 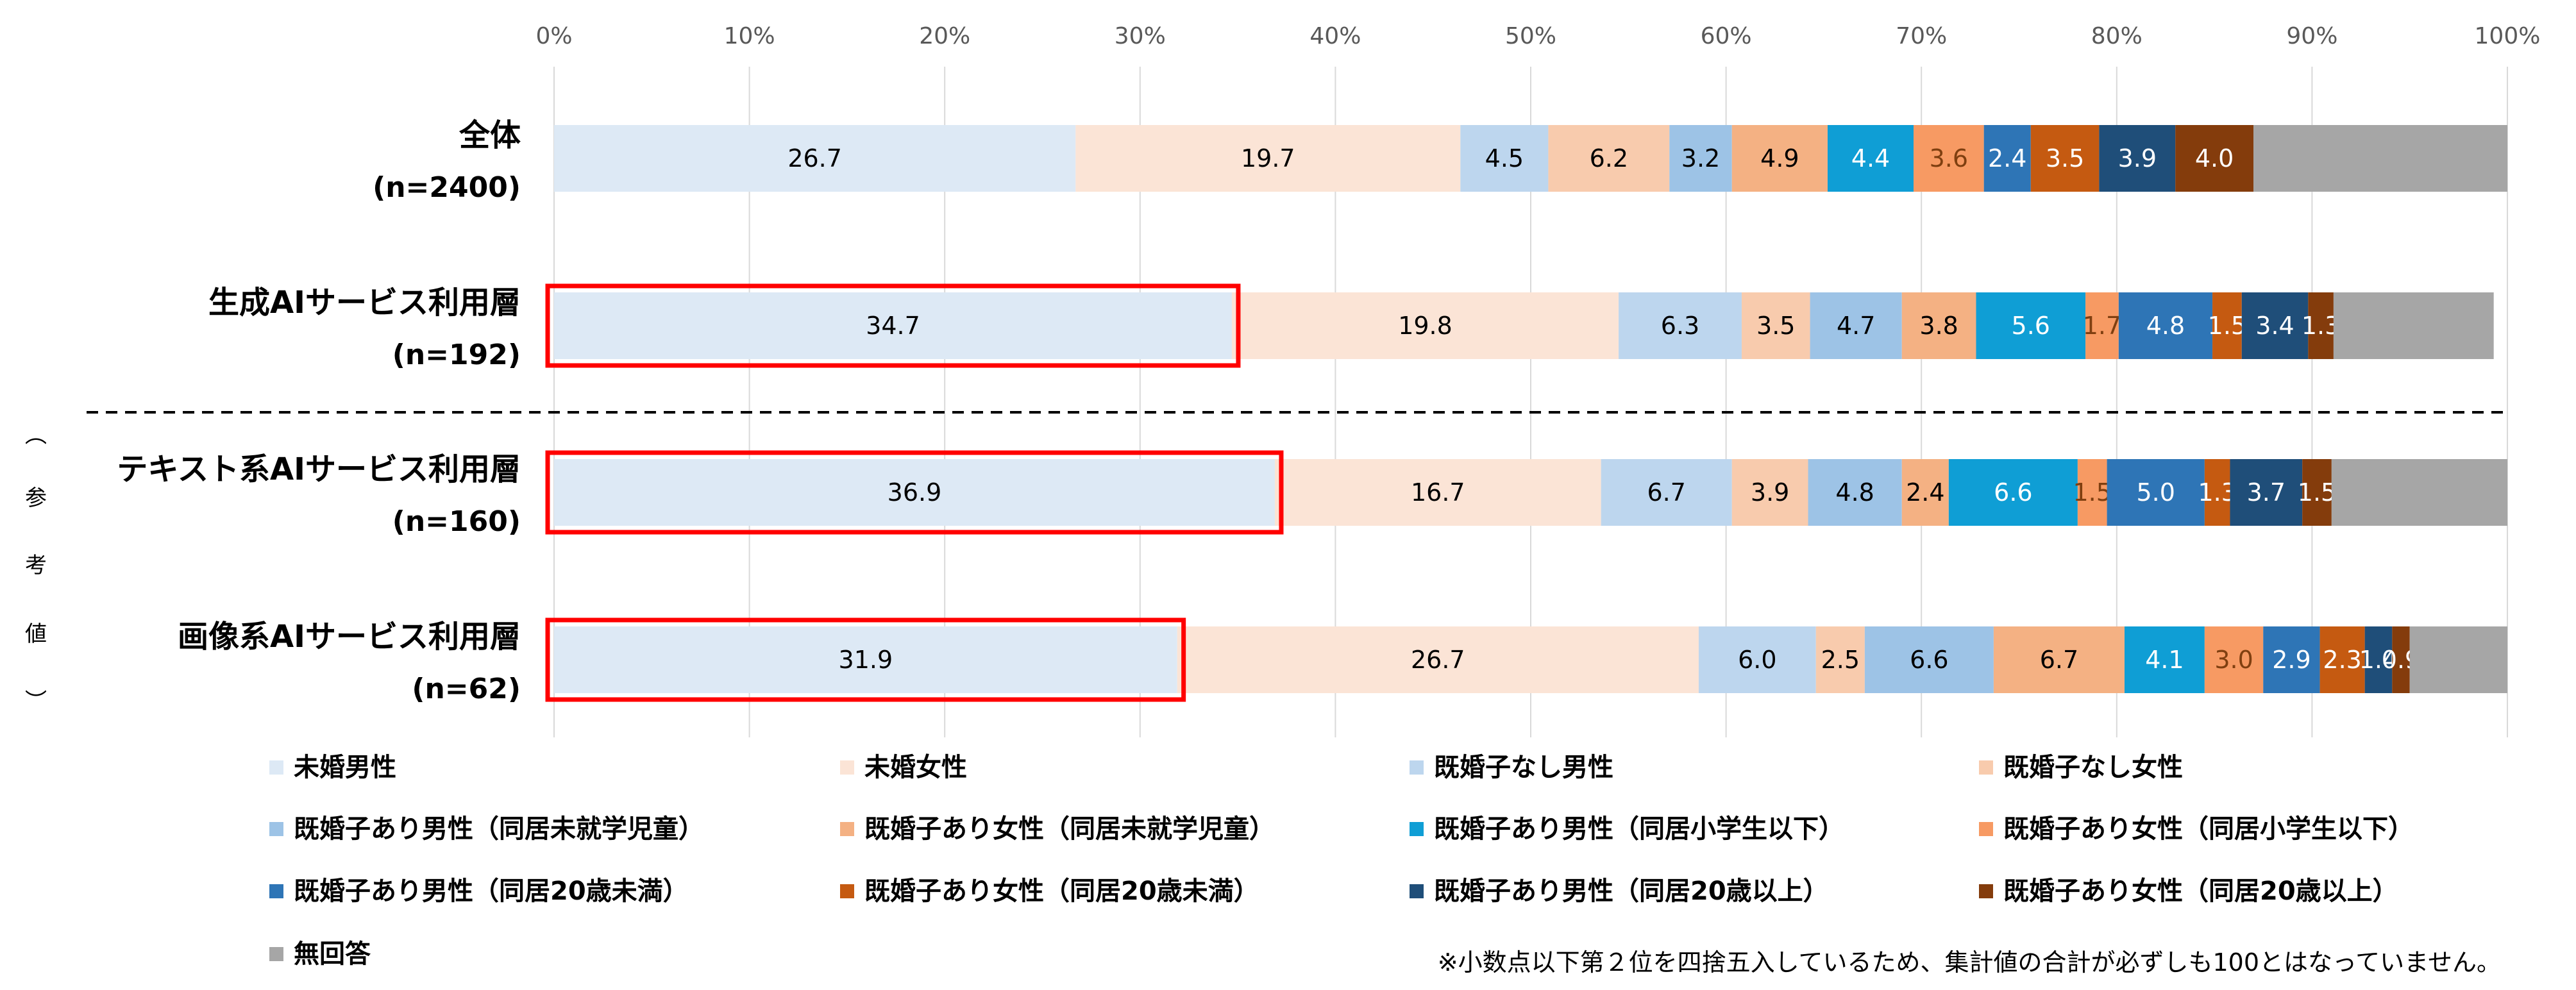 I want to click on legend-entry: 既婚子なし男性, so click(x=1523, y=767).